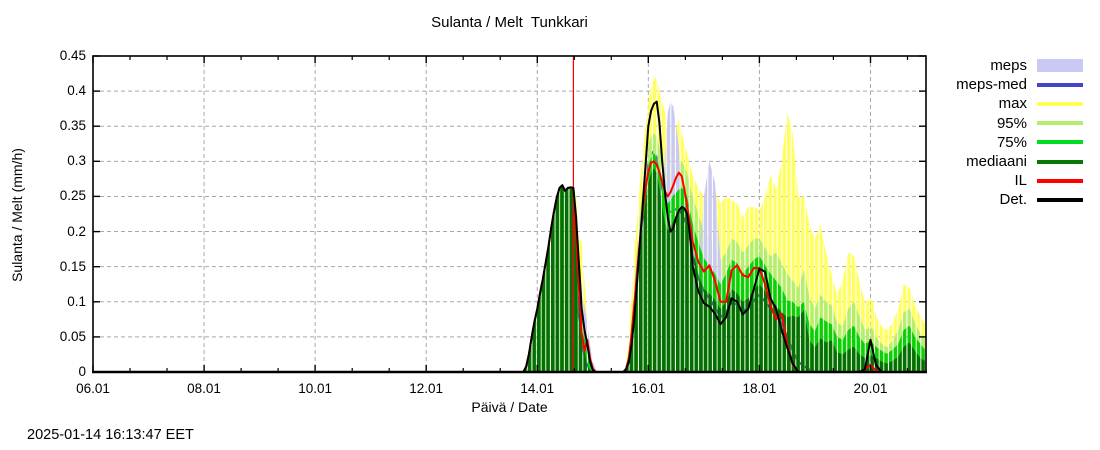 The height and width of the screenshot is (450, 1100). What do you see at coordinates (996, 162) in the screenshot?
I see `legend-label: mediaani` at bounding box center [996, 162].